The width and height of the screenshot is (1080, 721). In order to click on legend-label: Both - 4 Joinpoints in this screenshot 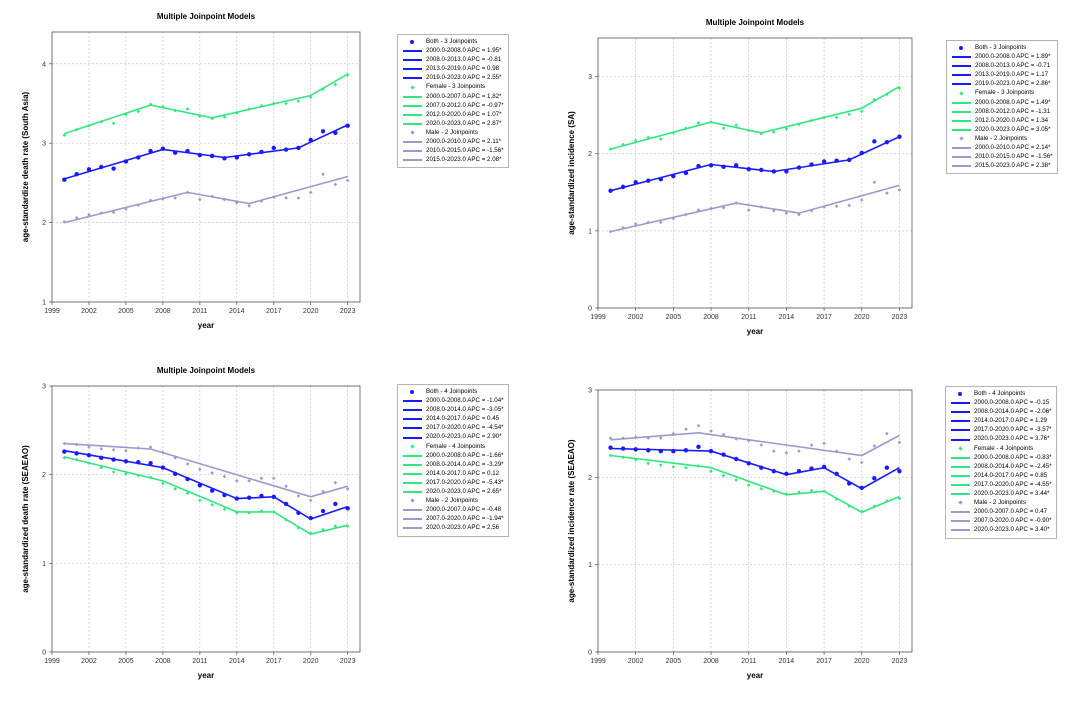, I will do `click(452, 391)`.